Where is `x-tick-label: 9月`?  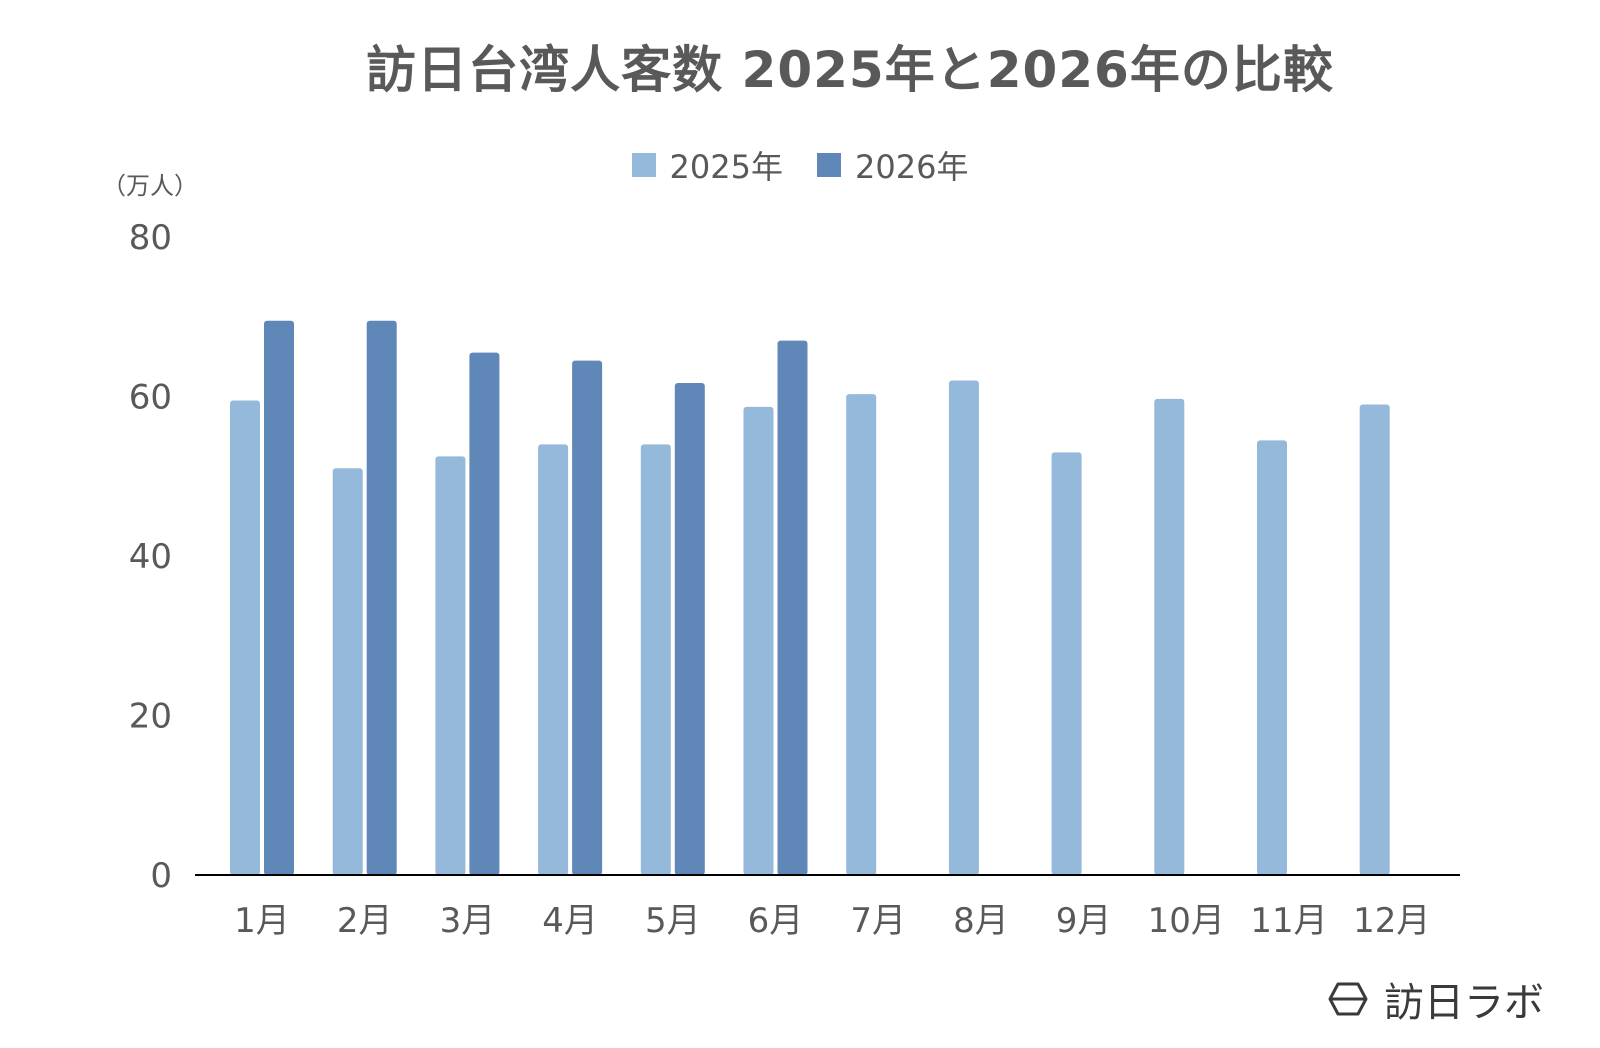 x-tick-label: 9月 is located at coordinates (1084, 921).